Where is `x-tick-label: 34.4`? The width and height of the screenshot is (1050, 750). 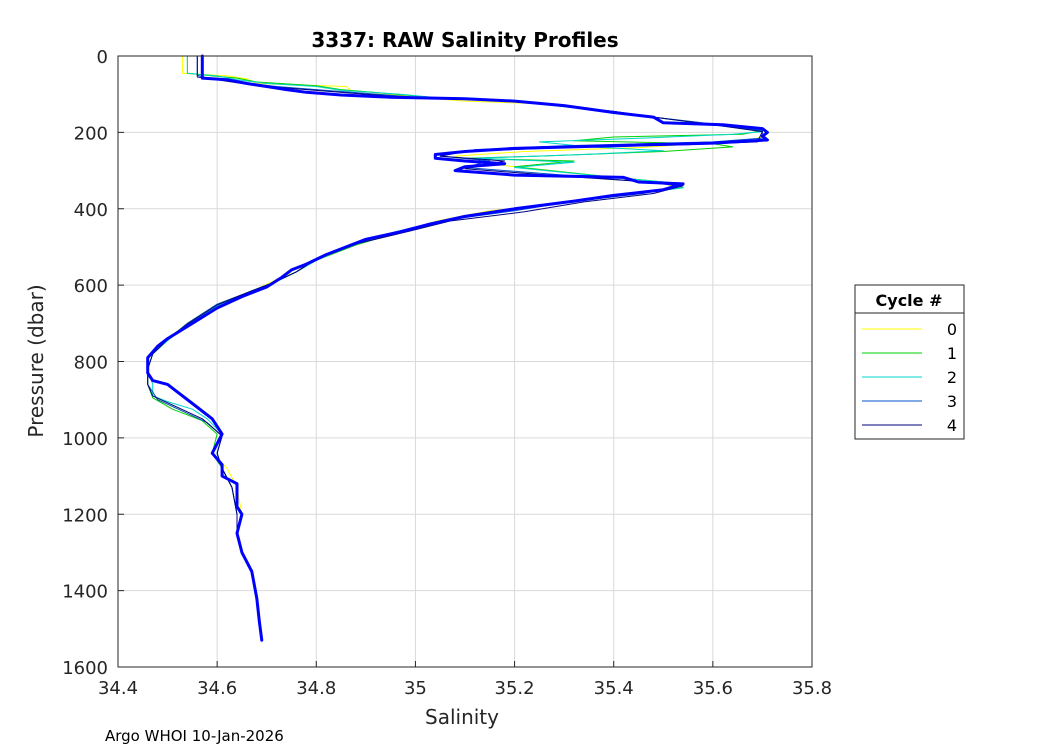
x-tick-label: 34.4 is located at coordinates (118, 688).